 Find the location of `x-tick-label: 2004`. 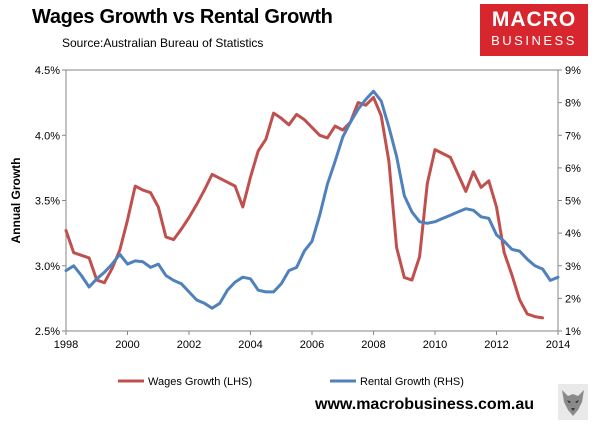

x-tick-label: 2004 is located at coordinates (250, 345).